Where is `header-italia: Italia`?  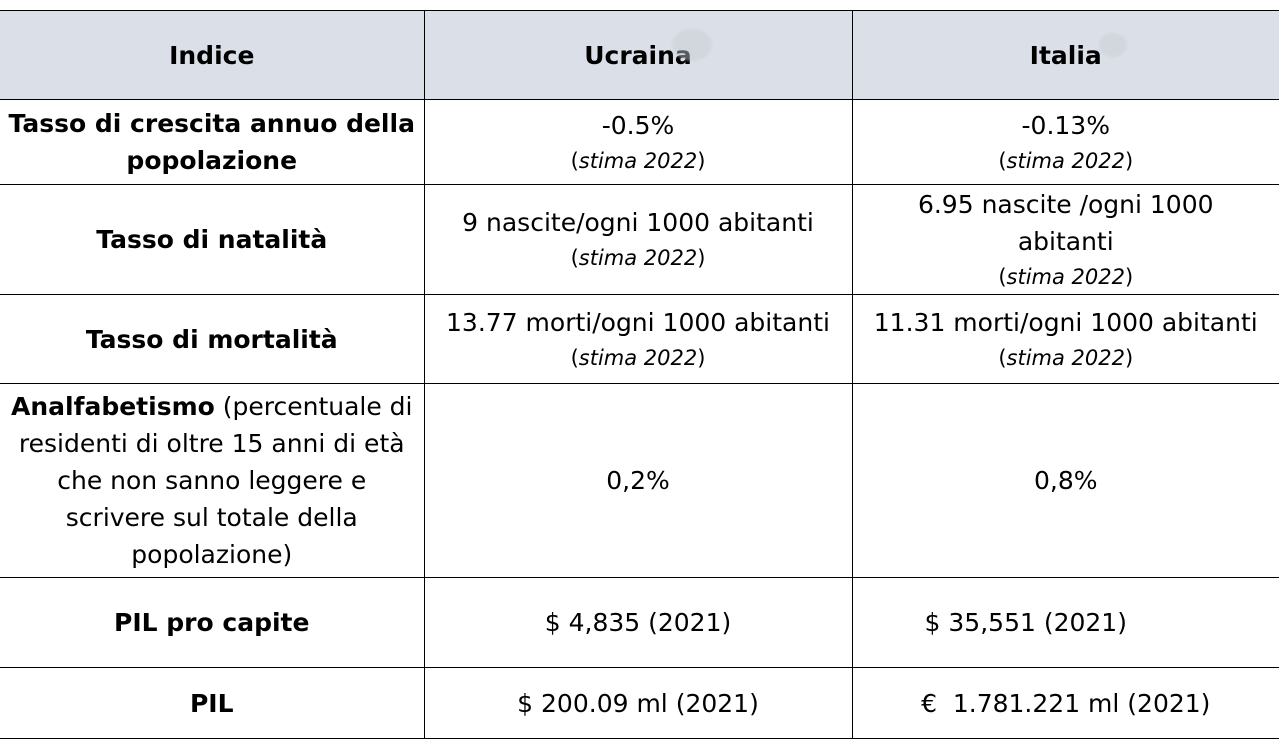
header-italia: Italia is located at coordinates (1065, 55).